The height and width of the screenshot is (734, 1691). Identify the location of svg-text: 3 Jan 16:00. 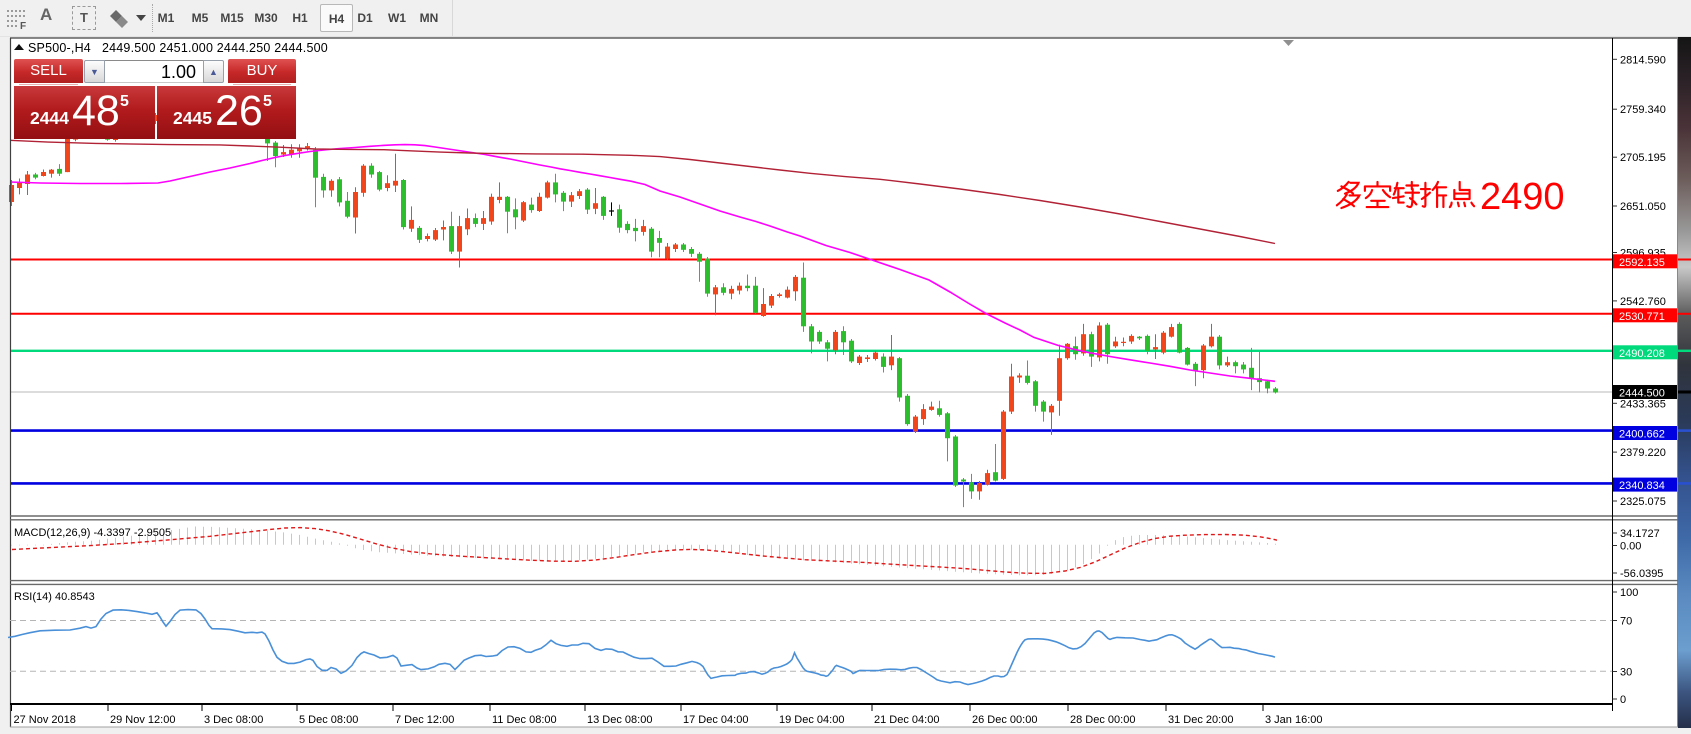
(1294, 720).